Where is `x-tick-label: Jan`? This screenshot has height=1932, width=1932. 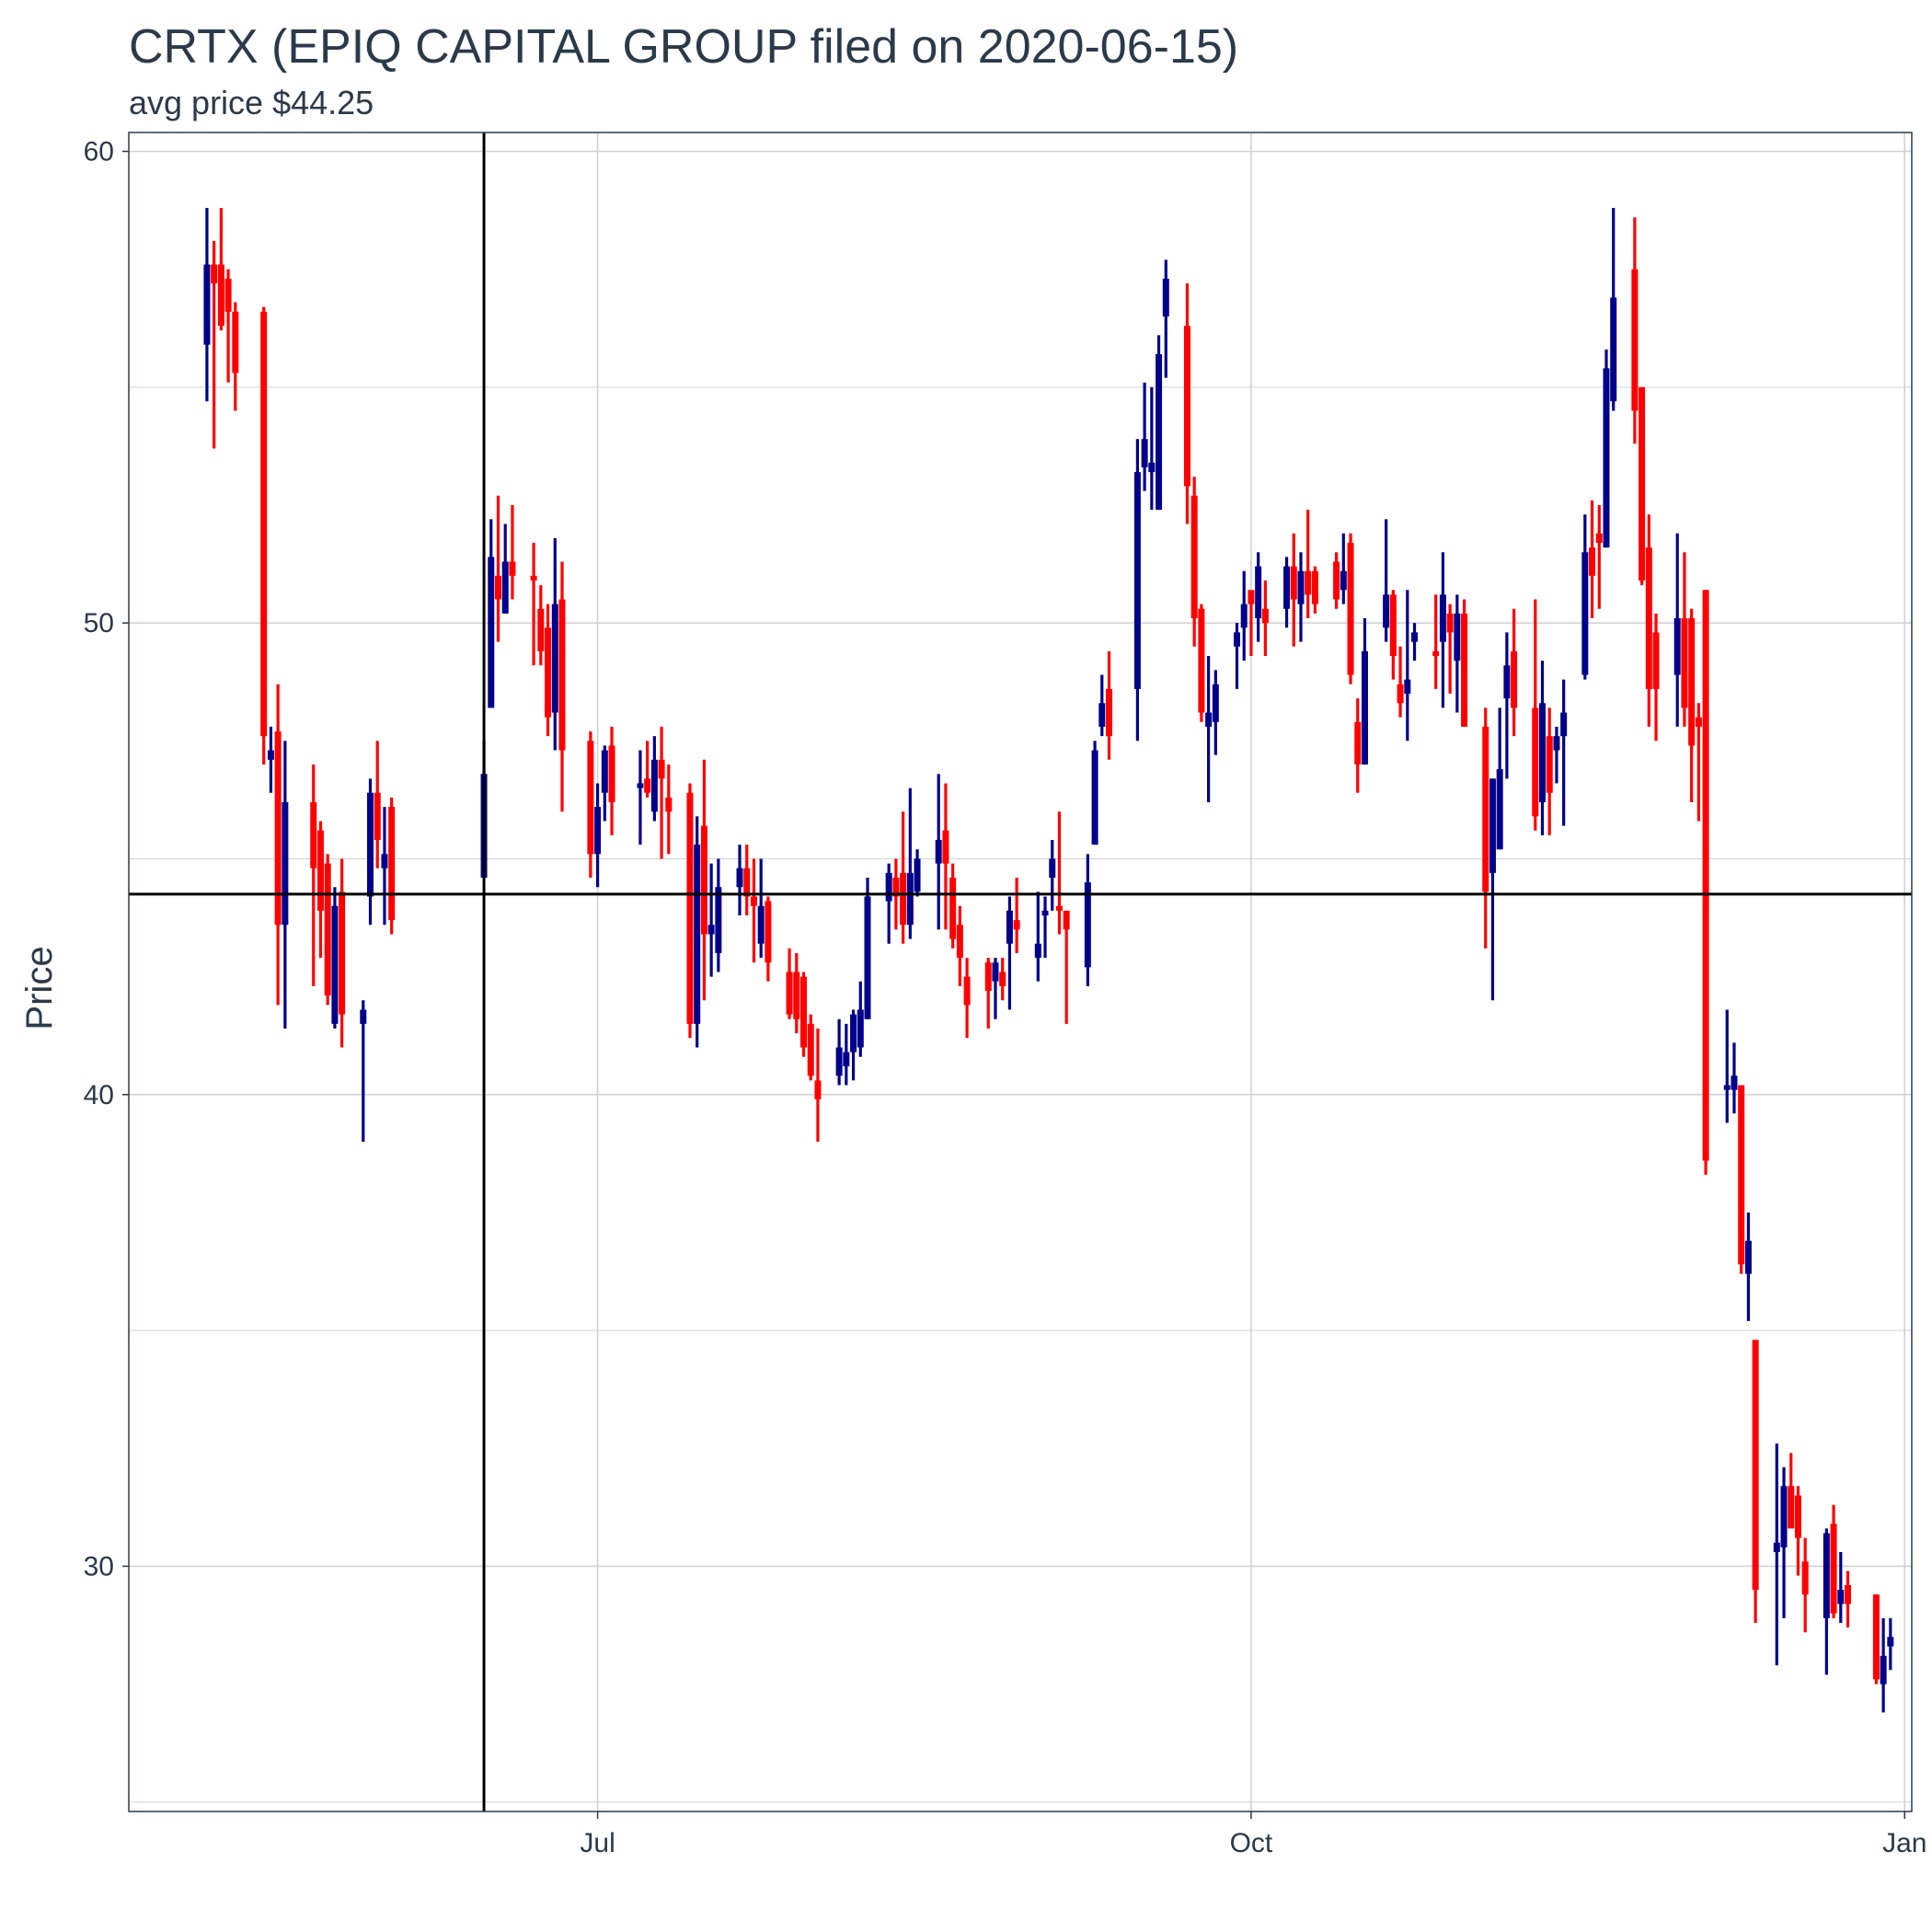
x-tick-label: Jan is located at coordinates (1904, 1843).